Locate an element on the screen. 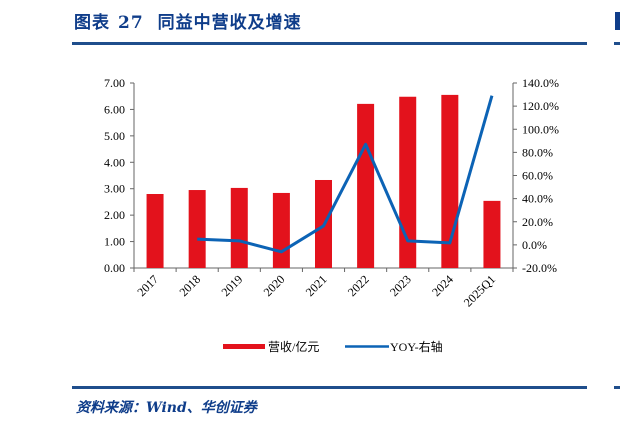 This screenshot has height=430, width=620. figure-label: 图表 is located at coordinates (92, 23).